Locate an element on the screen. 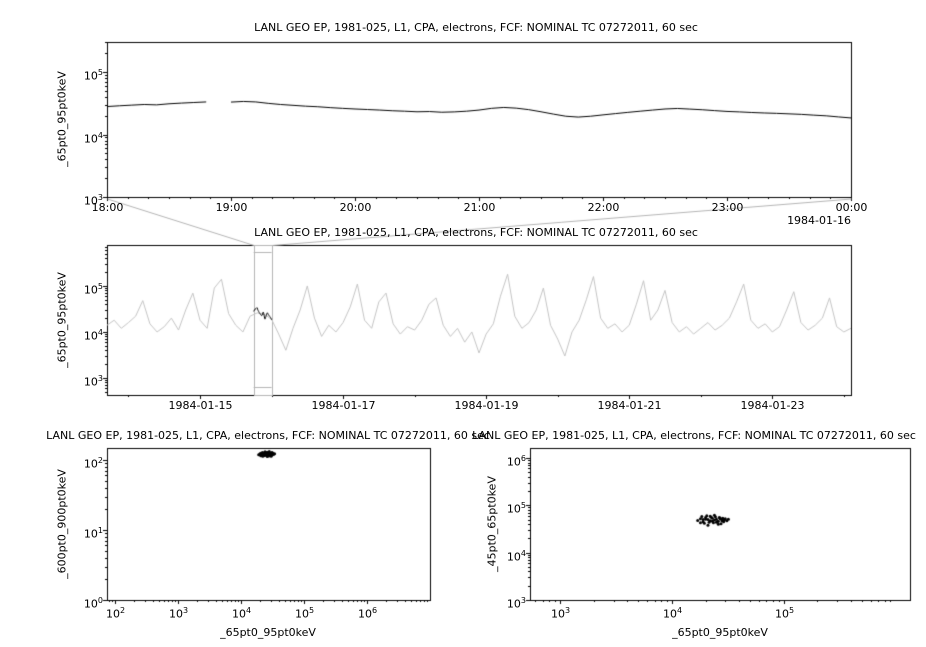 This screenshot has width=926, height=647. x-axis-label-scatter-left: _65pt0_95pt0keV is located at coordinates (268, 632).